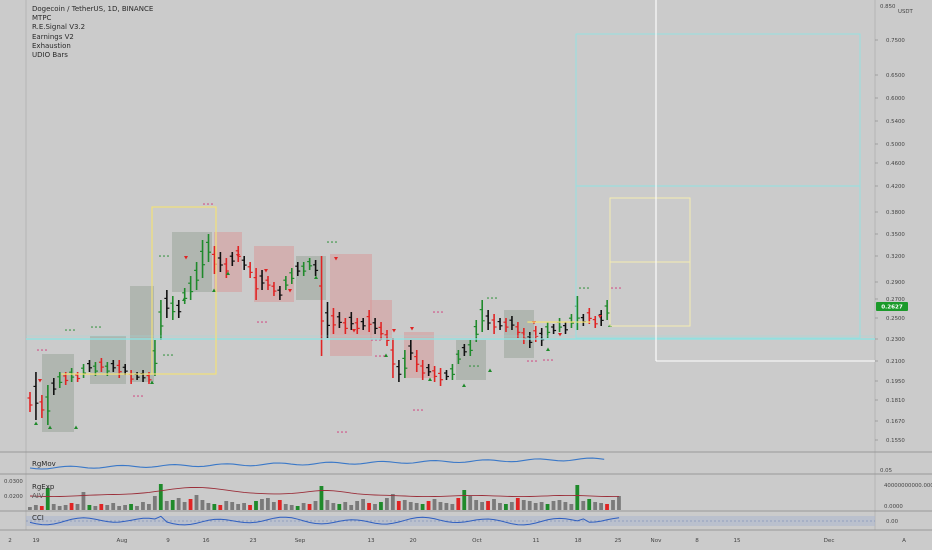 The image size is (932, 550). Describe the element at coordinates (413, 541) in the screenshot. I see `date-label: 20` at that location.